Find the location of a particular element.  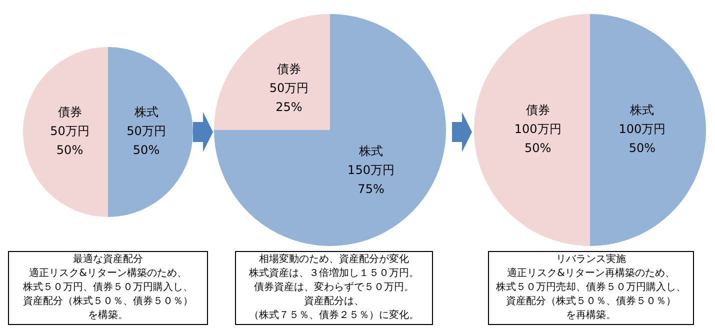

text: 株式５０万円売却、債券５０万円購入し、 is located at coordinates (591, 288).